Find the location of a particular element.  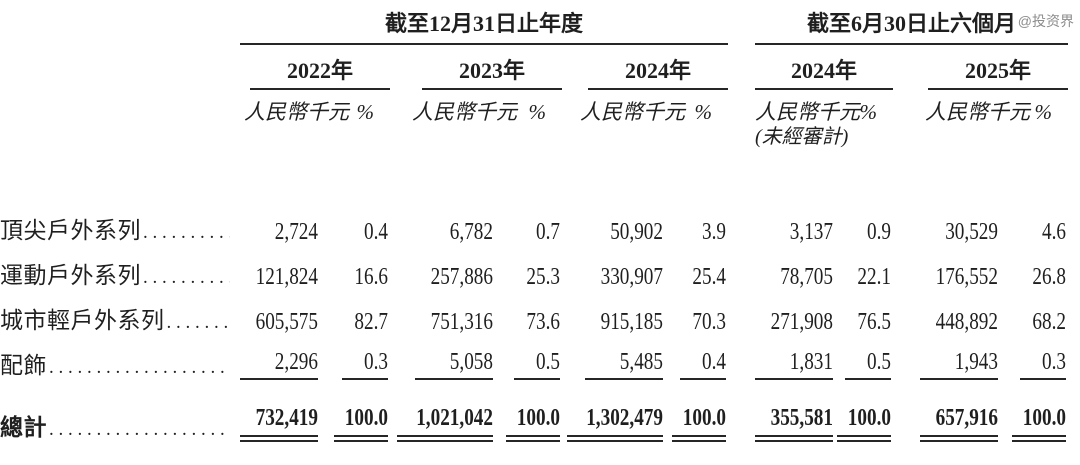

year-header-2025-interim: 2025年 is located at coordinates (981, 67).